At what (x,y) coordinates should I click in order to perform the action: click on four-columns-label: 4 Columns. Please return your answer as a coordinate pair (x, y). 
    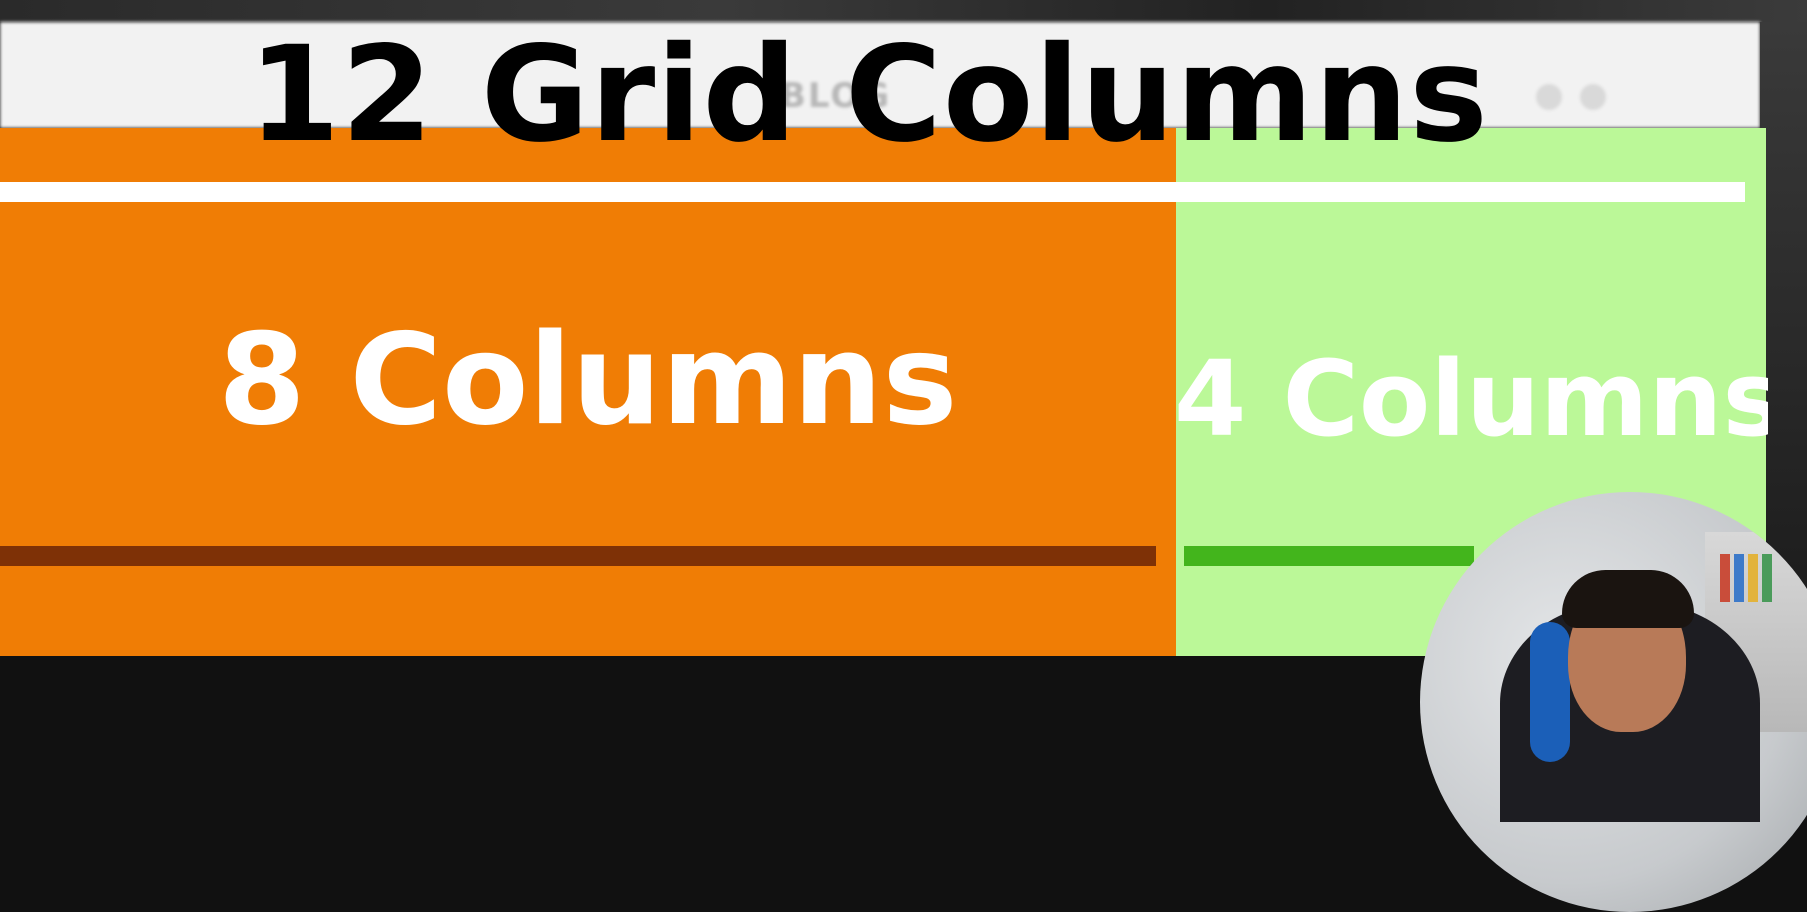
    Looking at the image, I should click on (1471, 399).